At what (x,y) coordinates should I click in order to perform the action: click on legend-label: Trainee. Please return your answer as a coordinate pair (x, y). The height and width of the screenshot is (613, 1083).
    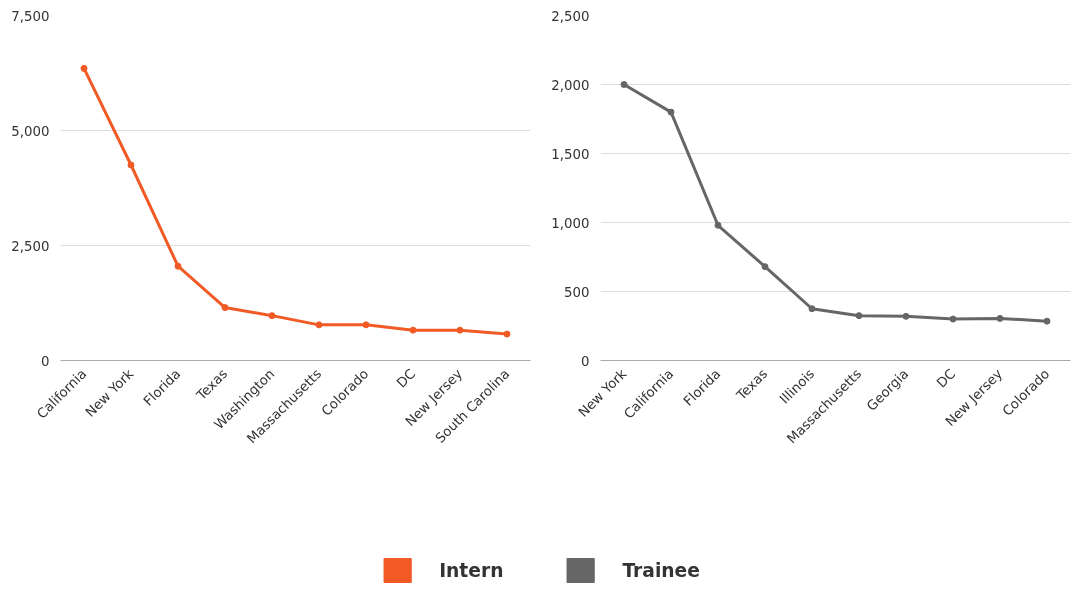
    Looking at the image, I should click on (661, 570).